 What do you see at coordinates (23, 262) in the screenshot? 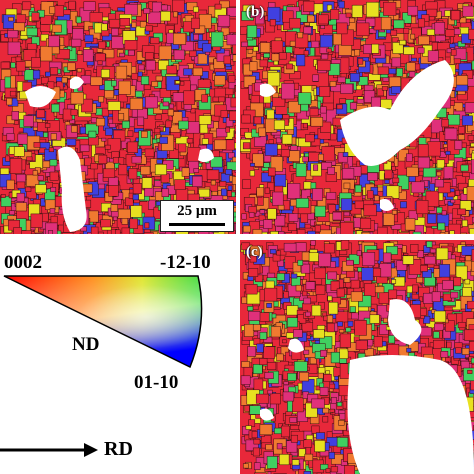
I see `pole-0002-label: 0002` at bounding box center [23, 262].